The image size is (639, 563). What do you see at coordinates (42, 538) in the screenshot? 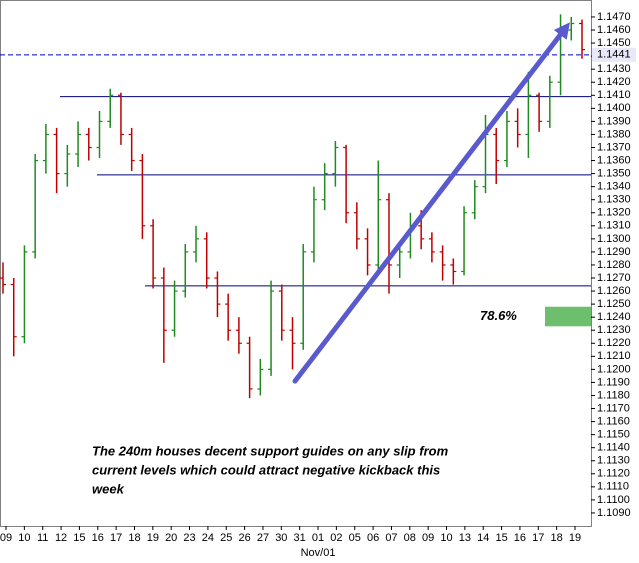
I see `x-tick-label: 11` at bounding box center [42, 538].